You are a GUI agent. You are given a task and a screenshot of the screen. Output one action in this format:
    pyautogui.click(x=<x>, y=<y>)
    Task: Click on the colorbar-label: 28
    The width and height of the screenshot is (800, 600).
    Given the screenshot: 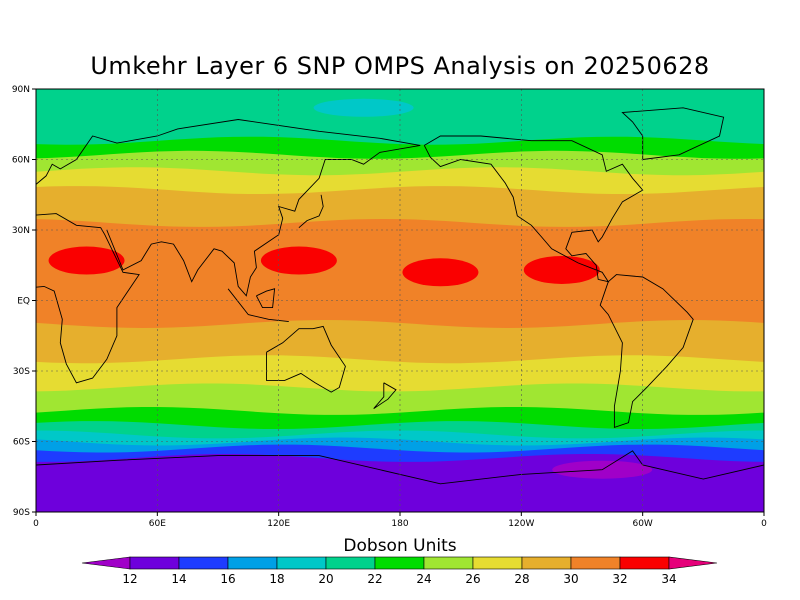 What is the action you would take?
    pyautogui.click(x=521, y=579)
    